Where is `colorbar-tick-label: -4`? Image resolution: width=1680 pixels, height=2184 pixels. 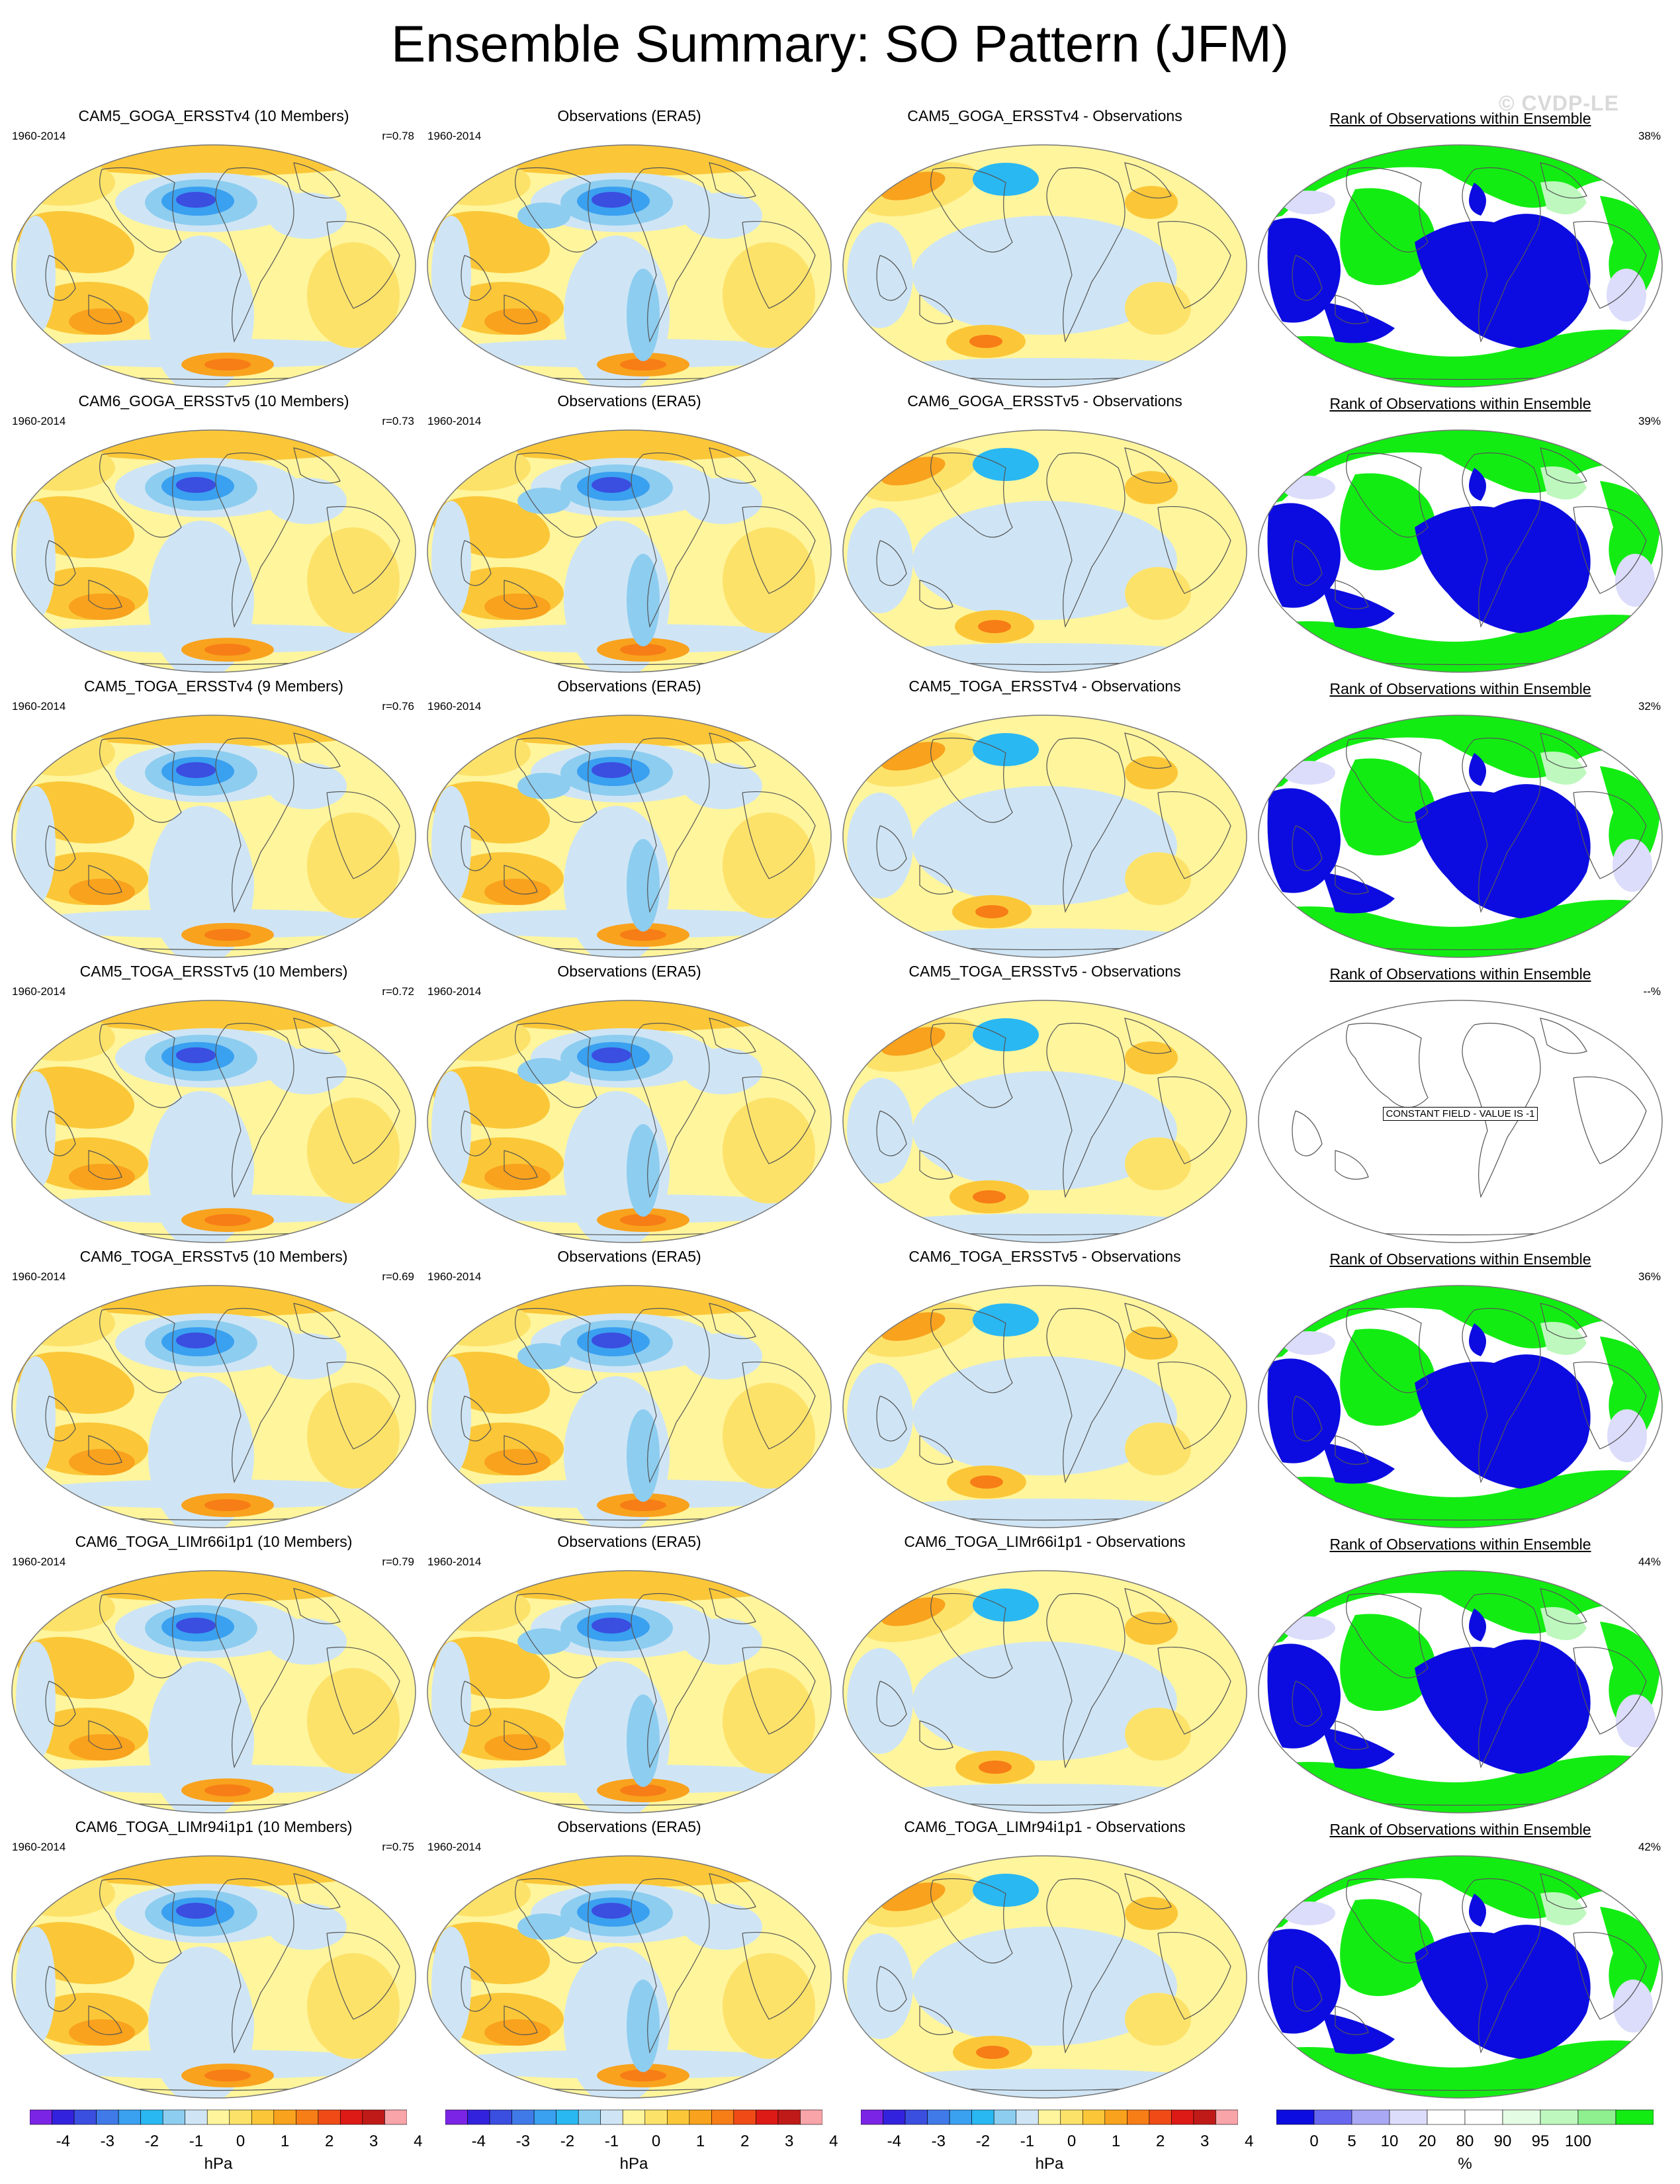 colorbar-tick-label: -4 is located at coordinates (479, 2141).